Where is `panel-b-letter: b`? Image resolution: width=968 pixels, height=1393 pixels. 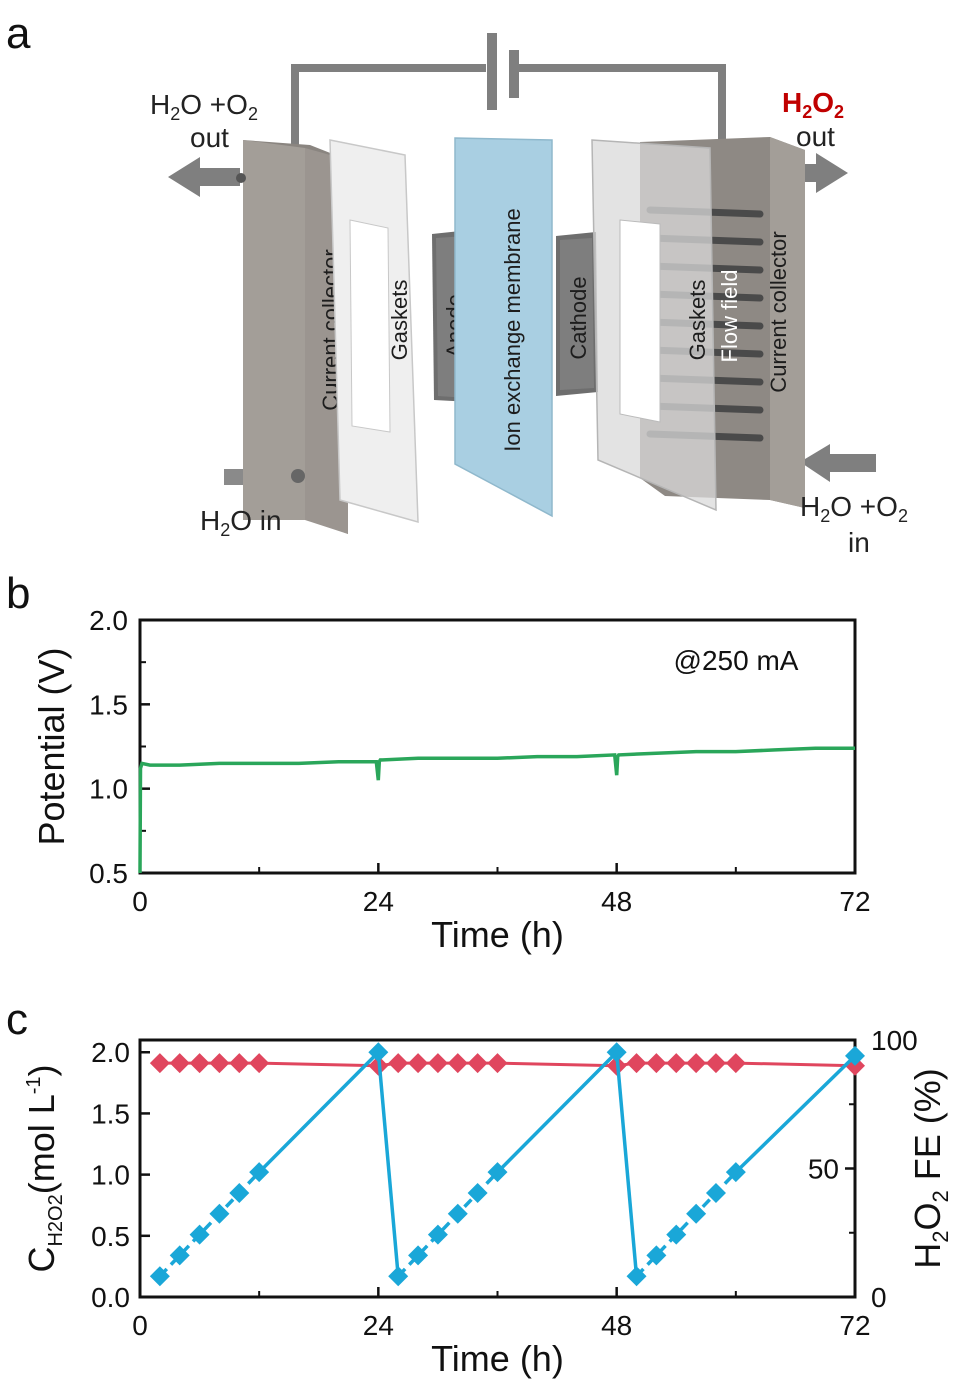
panel-b-letter: b is located at coordinates (18, 593).